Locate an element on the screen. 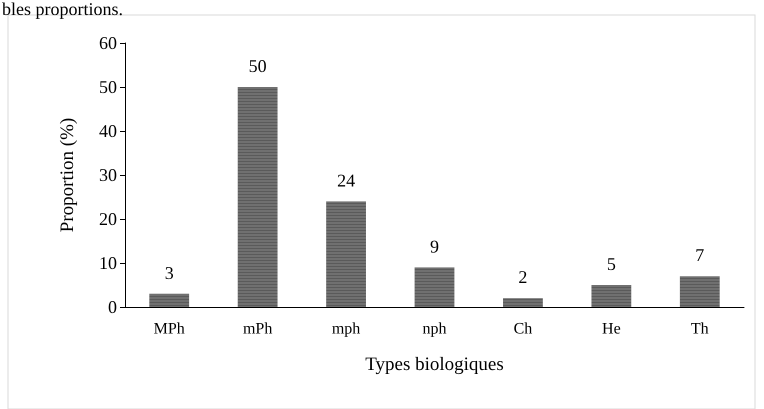 The image size is (764, 409). x-tick-label: Ch is located at coordinates (523, 329).